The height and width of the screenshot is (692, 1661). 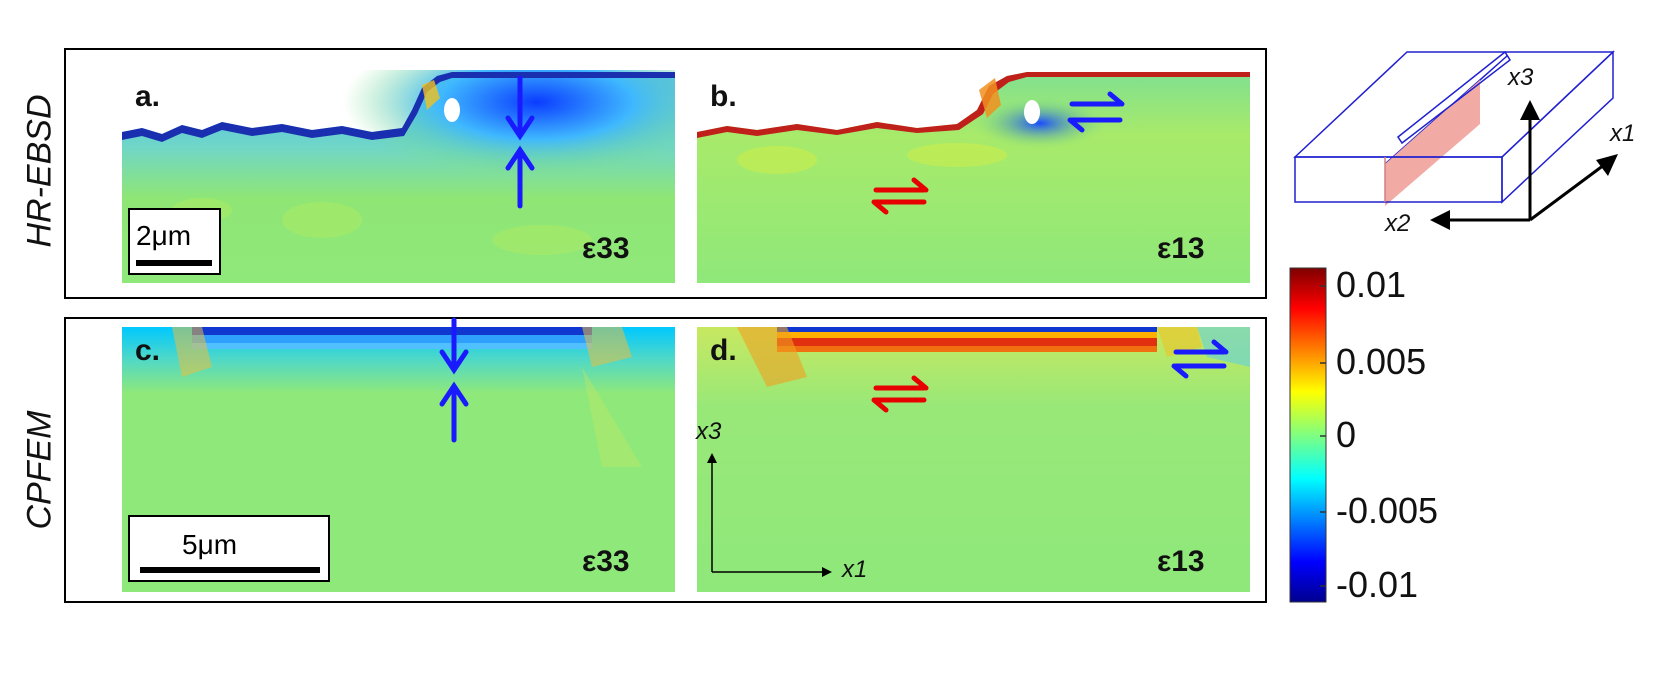 I want to click on colorbar-tick-label: 0, so click(x=1346, y=434).